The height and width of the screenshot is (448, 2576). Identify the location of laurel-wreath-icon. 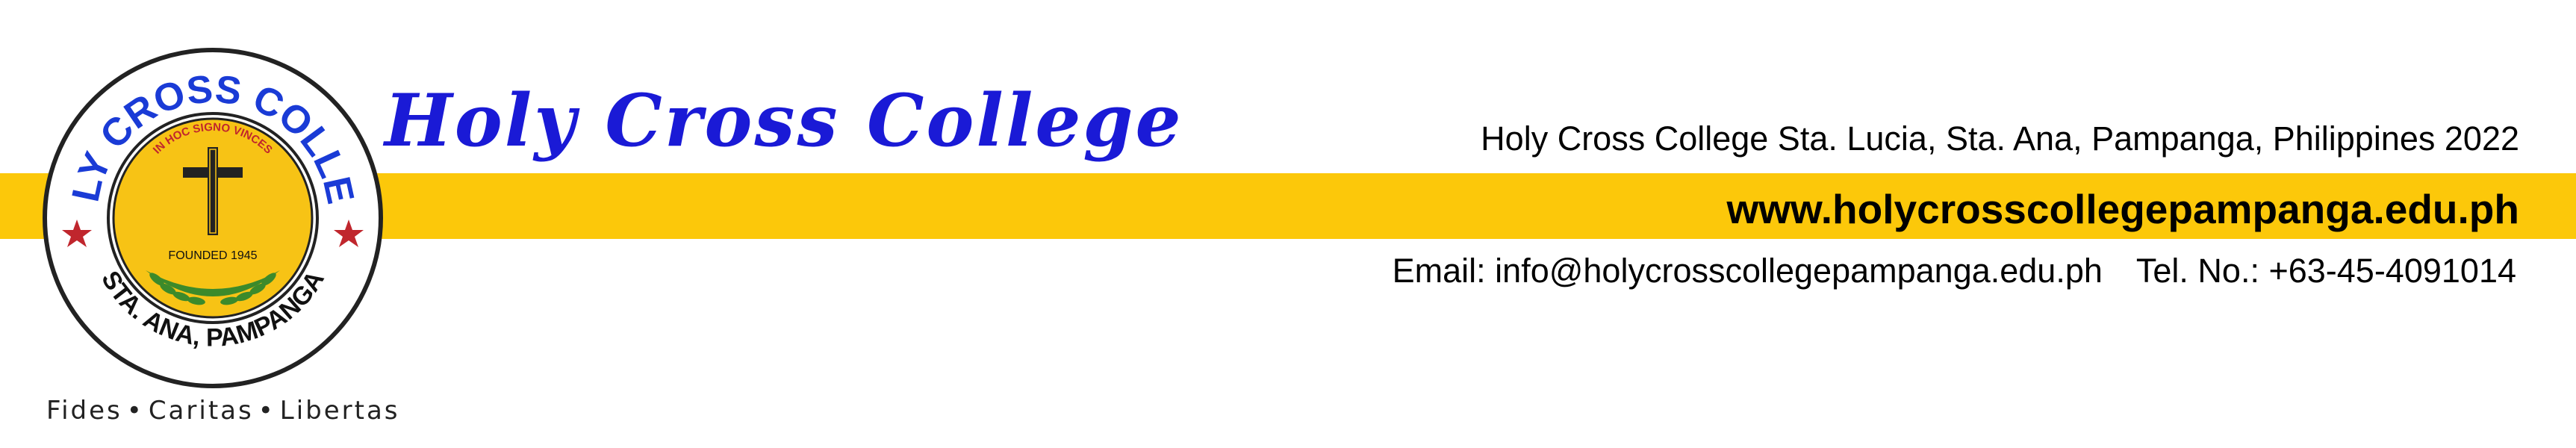
(213, 287).